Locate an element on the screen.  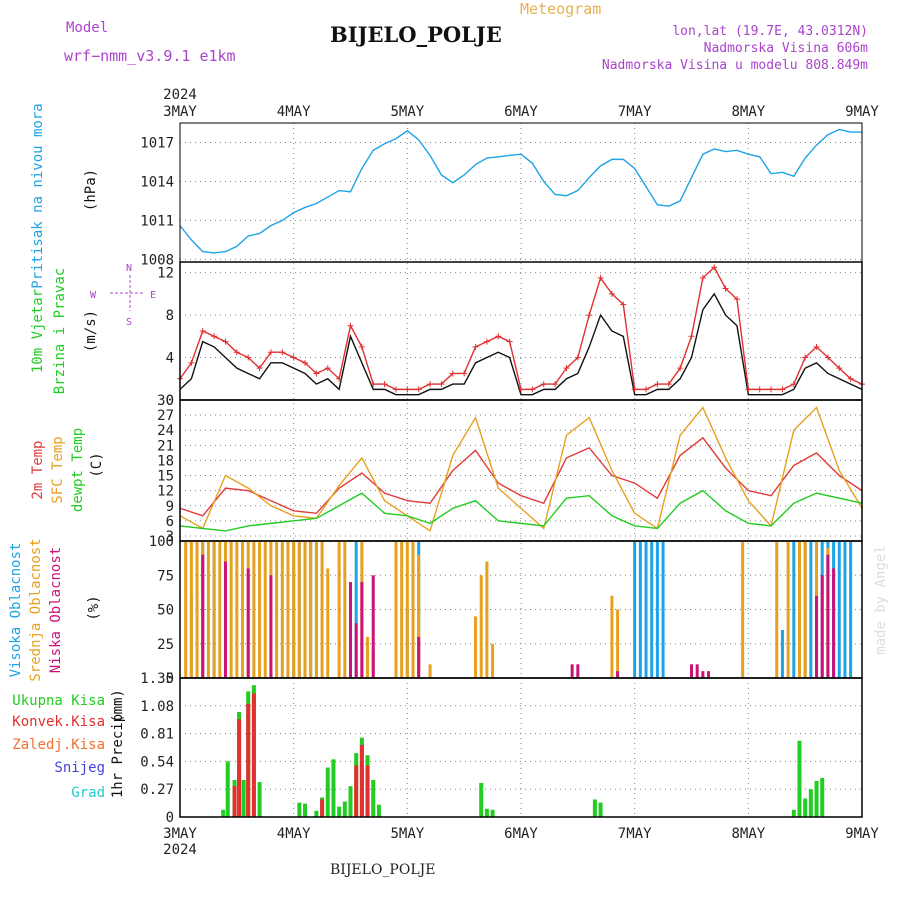
y-tick-label: 8 is located at coordinates (170, 316).